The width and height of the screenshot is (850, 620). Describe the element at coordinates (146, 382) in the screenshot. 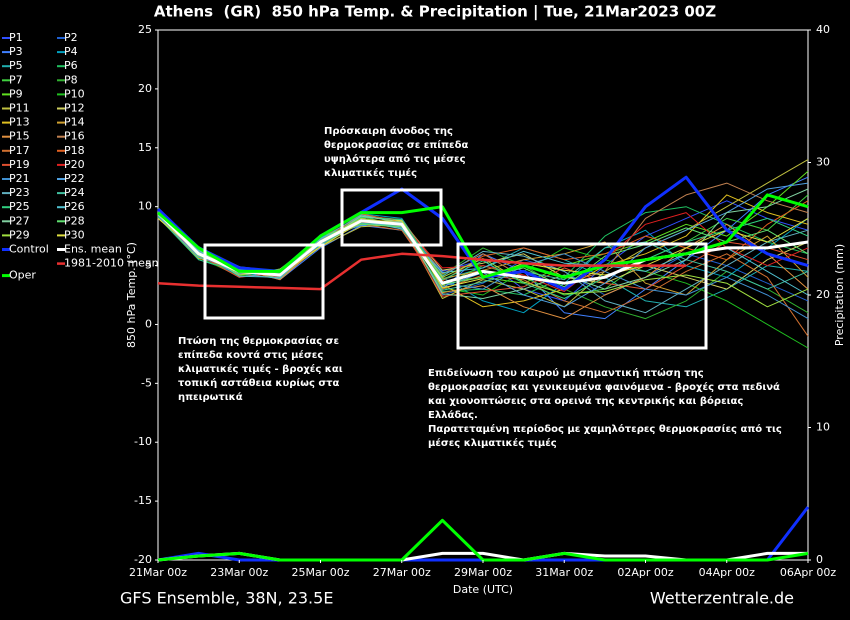

I see `y-tick-label: -5` at that location.